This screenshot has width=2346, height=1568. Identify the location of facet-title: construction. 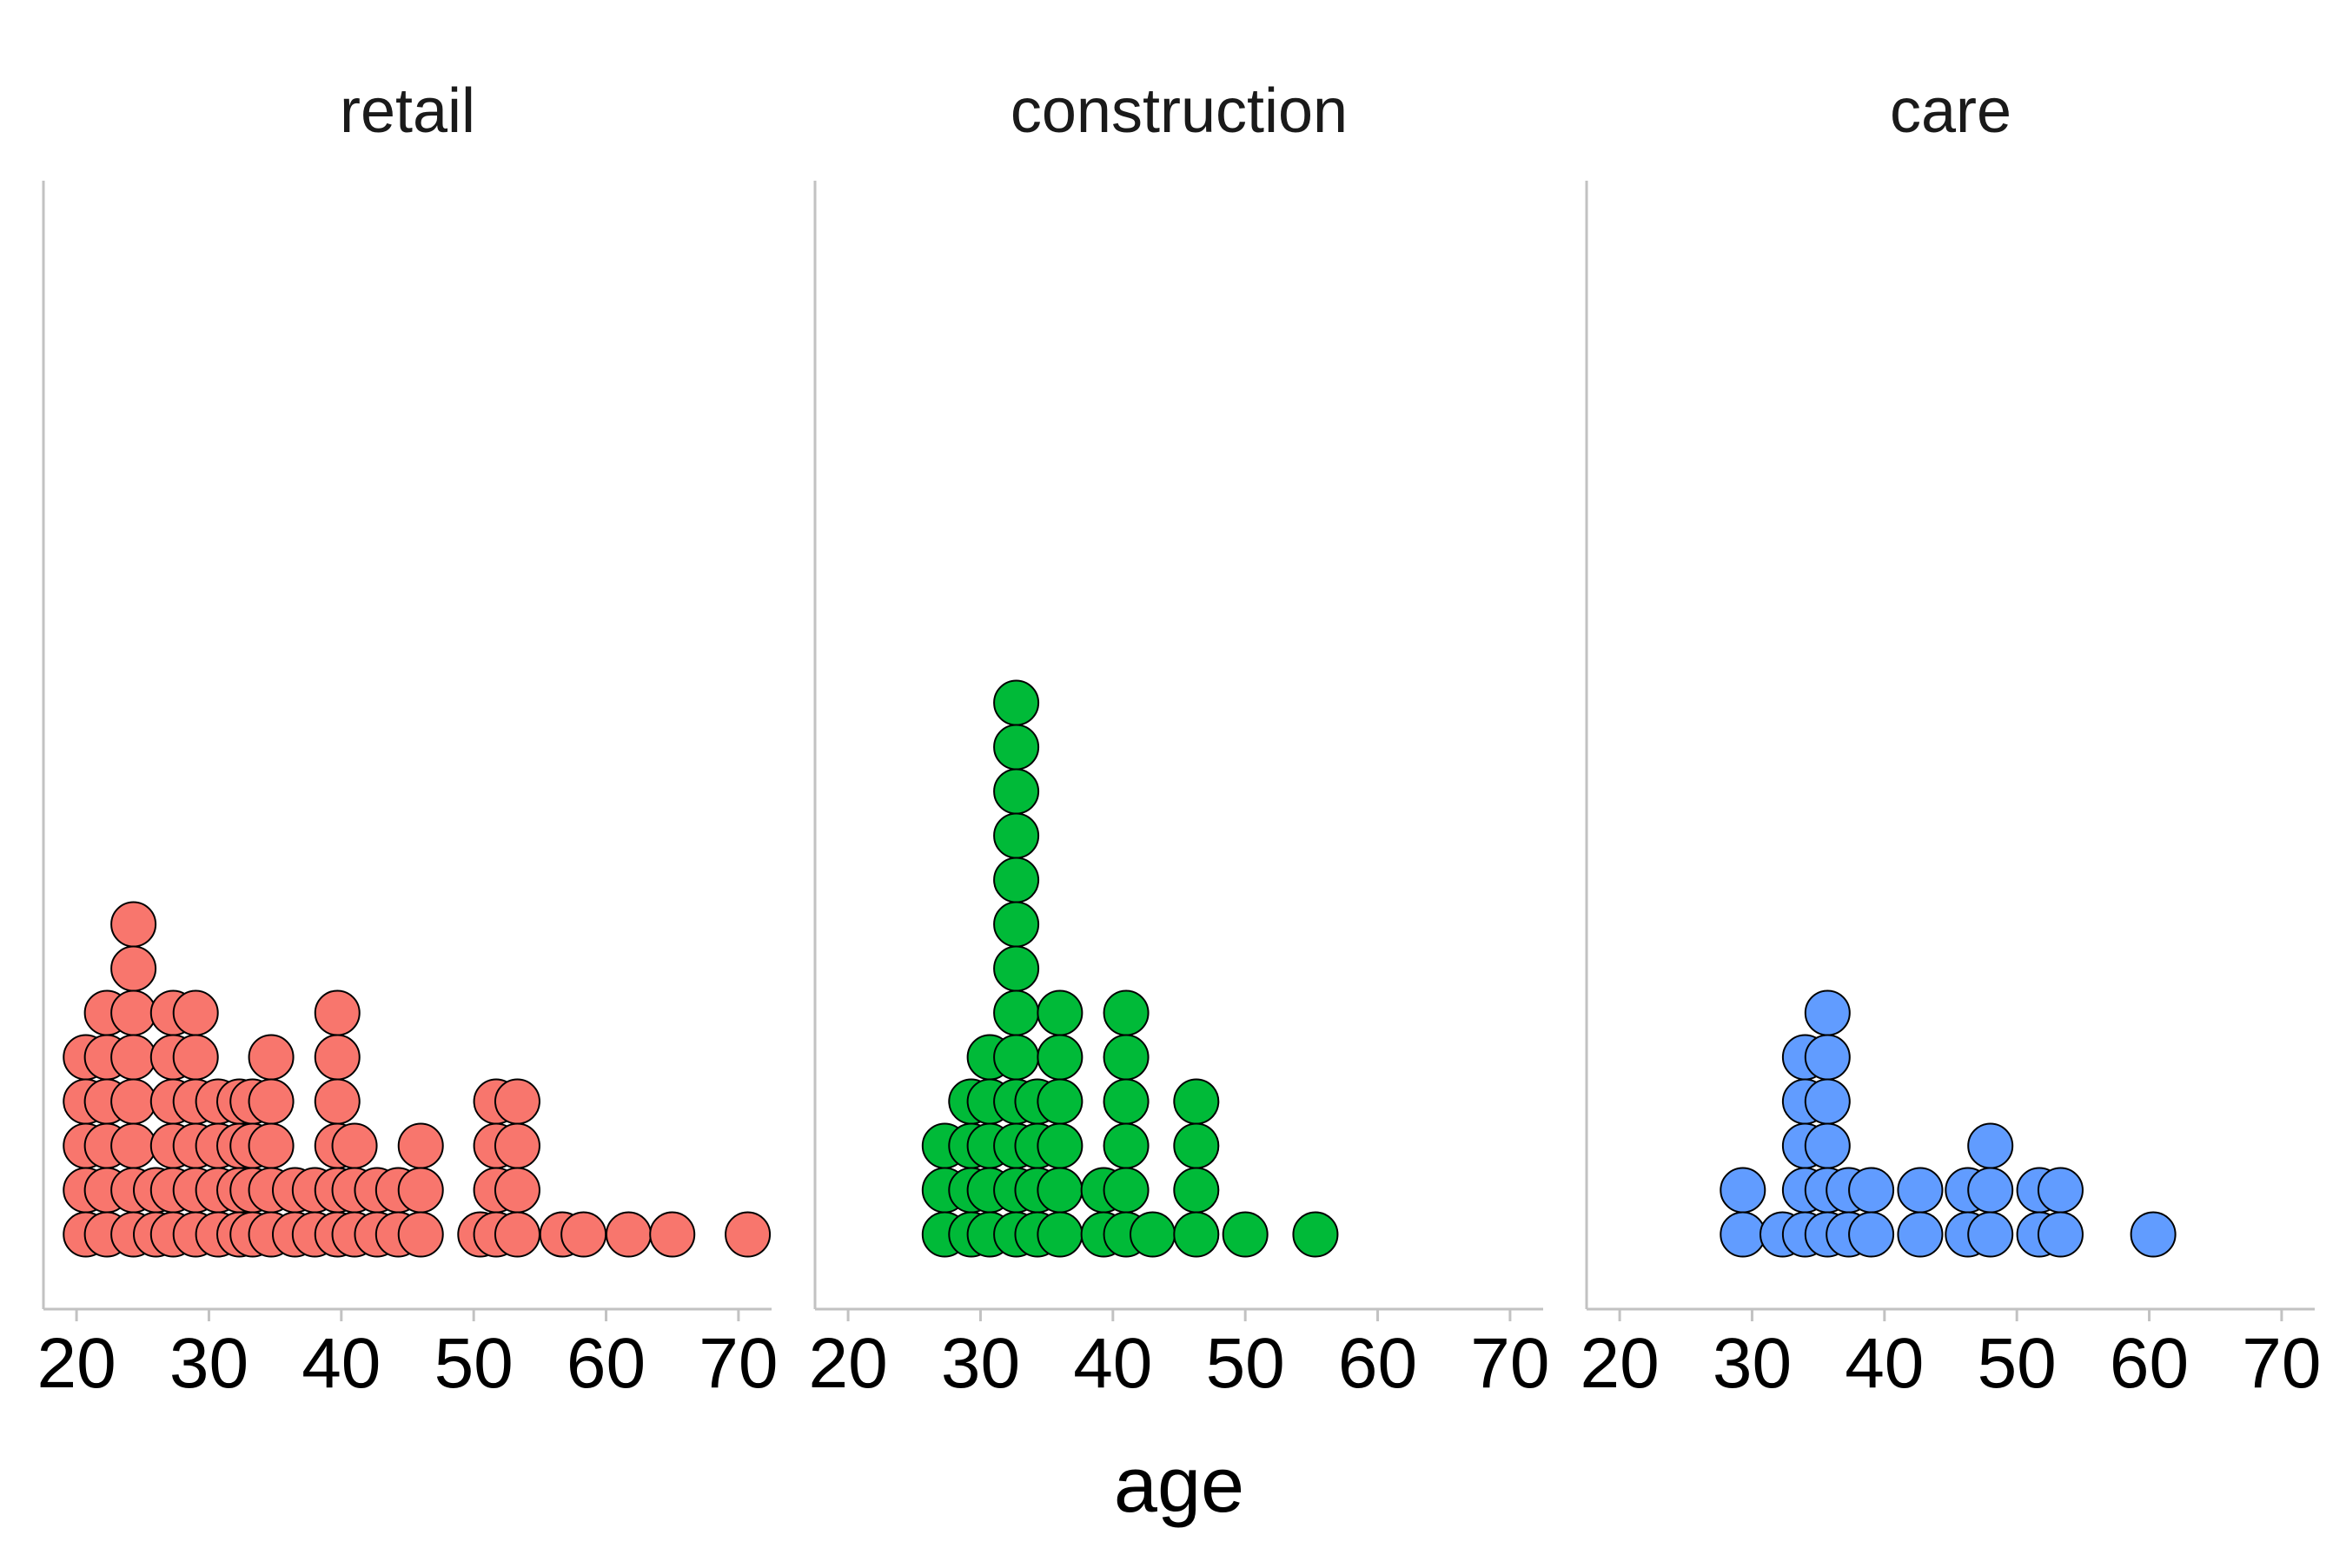
(1180, 111).